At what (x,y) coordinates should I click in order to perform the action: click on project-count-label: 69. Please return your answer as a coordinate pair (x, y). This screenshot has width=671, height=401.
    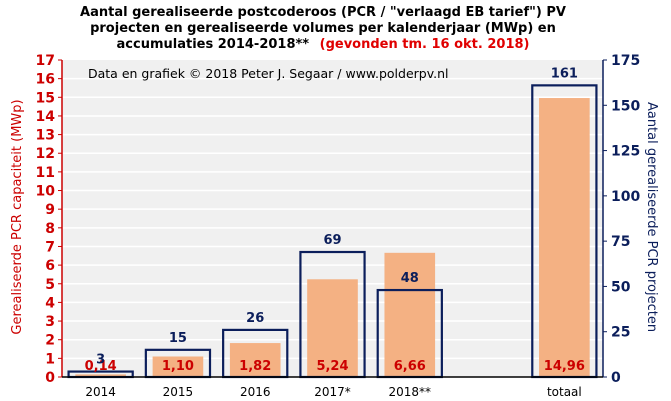
    Looking at the image, I should click on (332, 240).